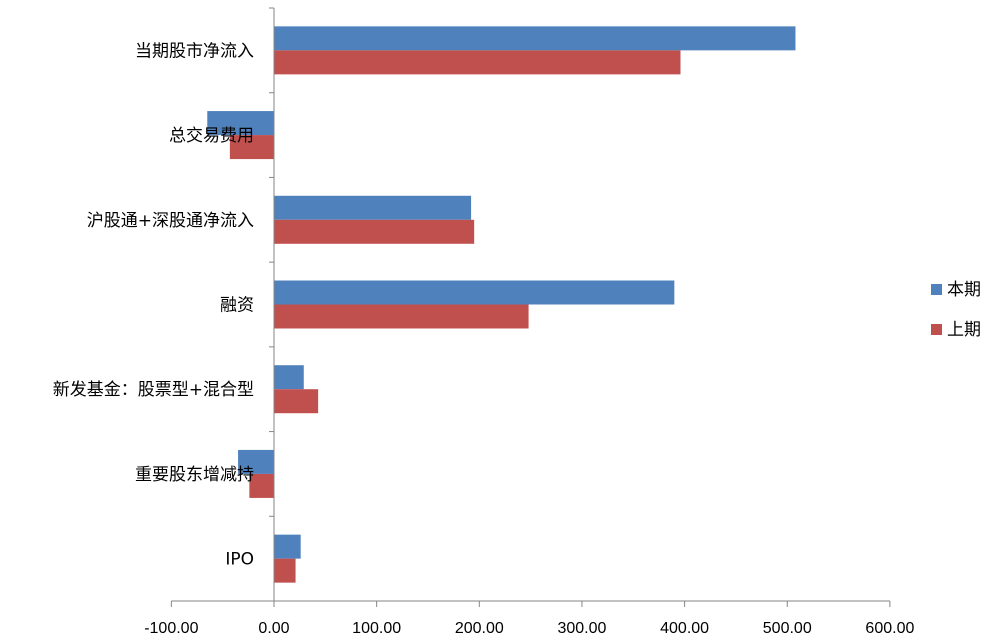 This screenshot has height=644, width=996. Describe the element at coordinates (171, 628) in the screenshot. I see `x-tick-label: -100.00` at that location.